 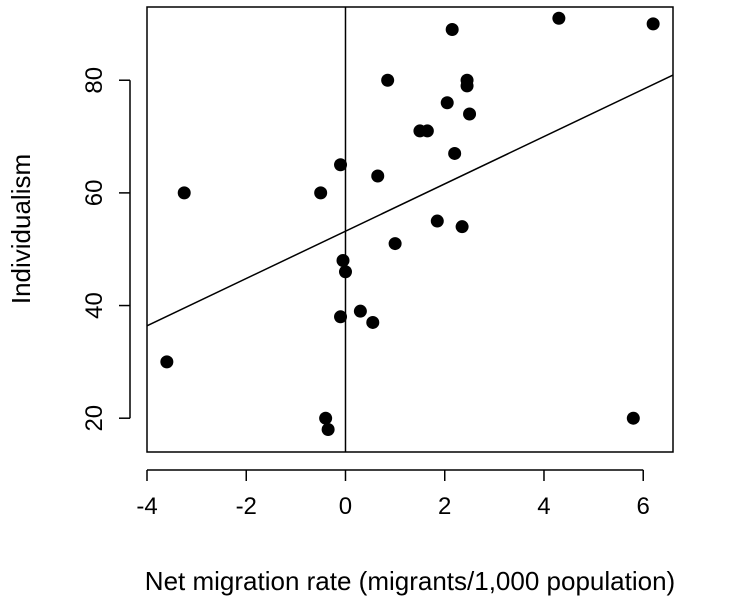 I want to click on y-tick-label: 40, so click(x=94, y=305).